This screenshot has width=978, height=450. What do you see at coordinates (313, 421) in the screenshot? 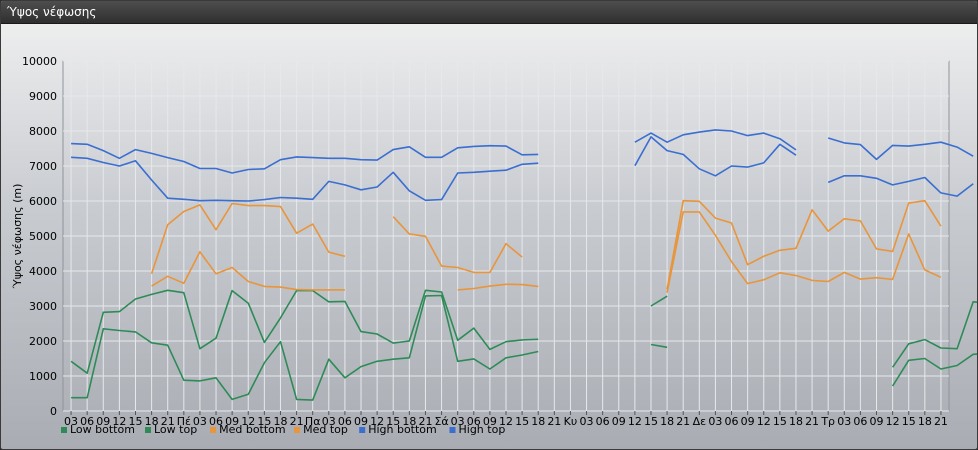
I see `x-tick-label: Πα` at bounding box center [313, 421].